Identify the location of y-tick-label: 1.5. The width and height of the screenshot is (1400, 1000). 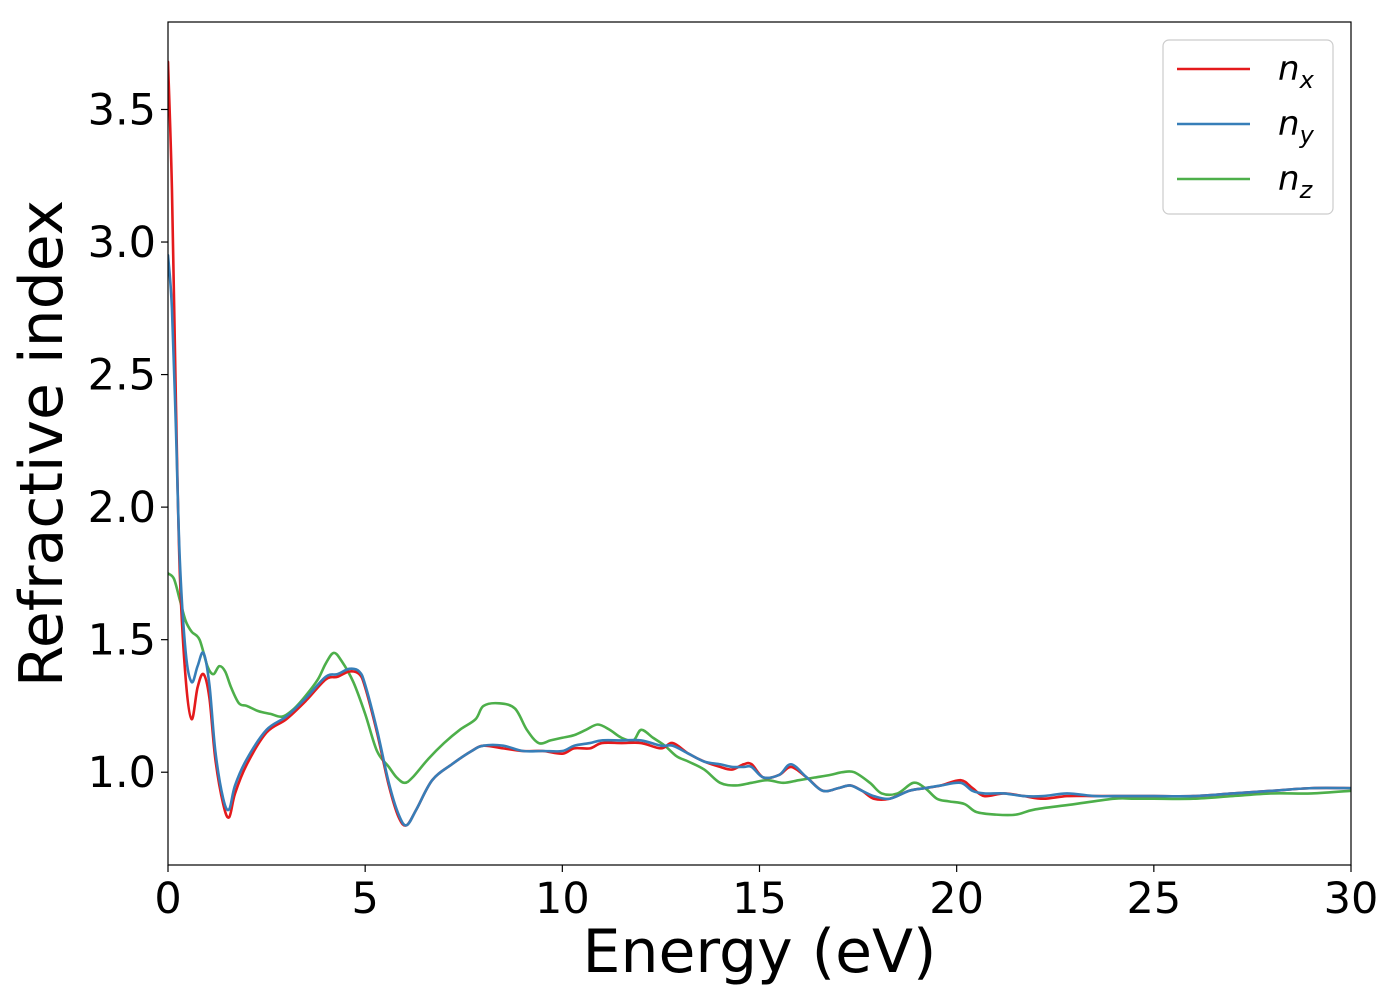
(122, 641).